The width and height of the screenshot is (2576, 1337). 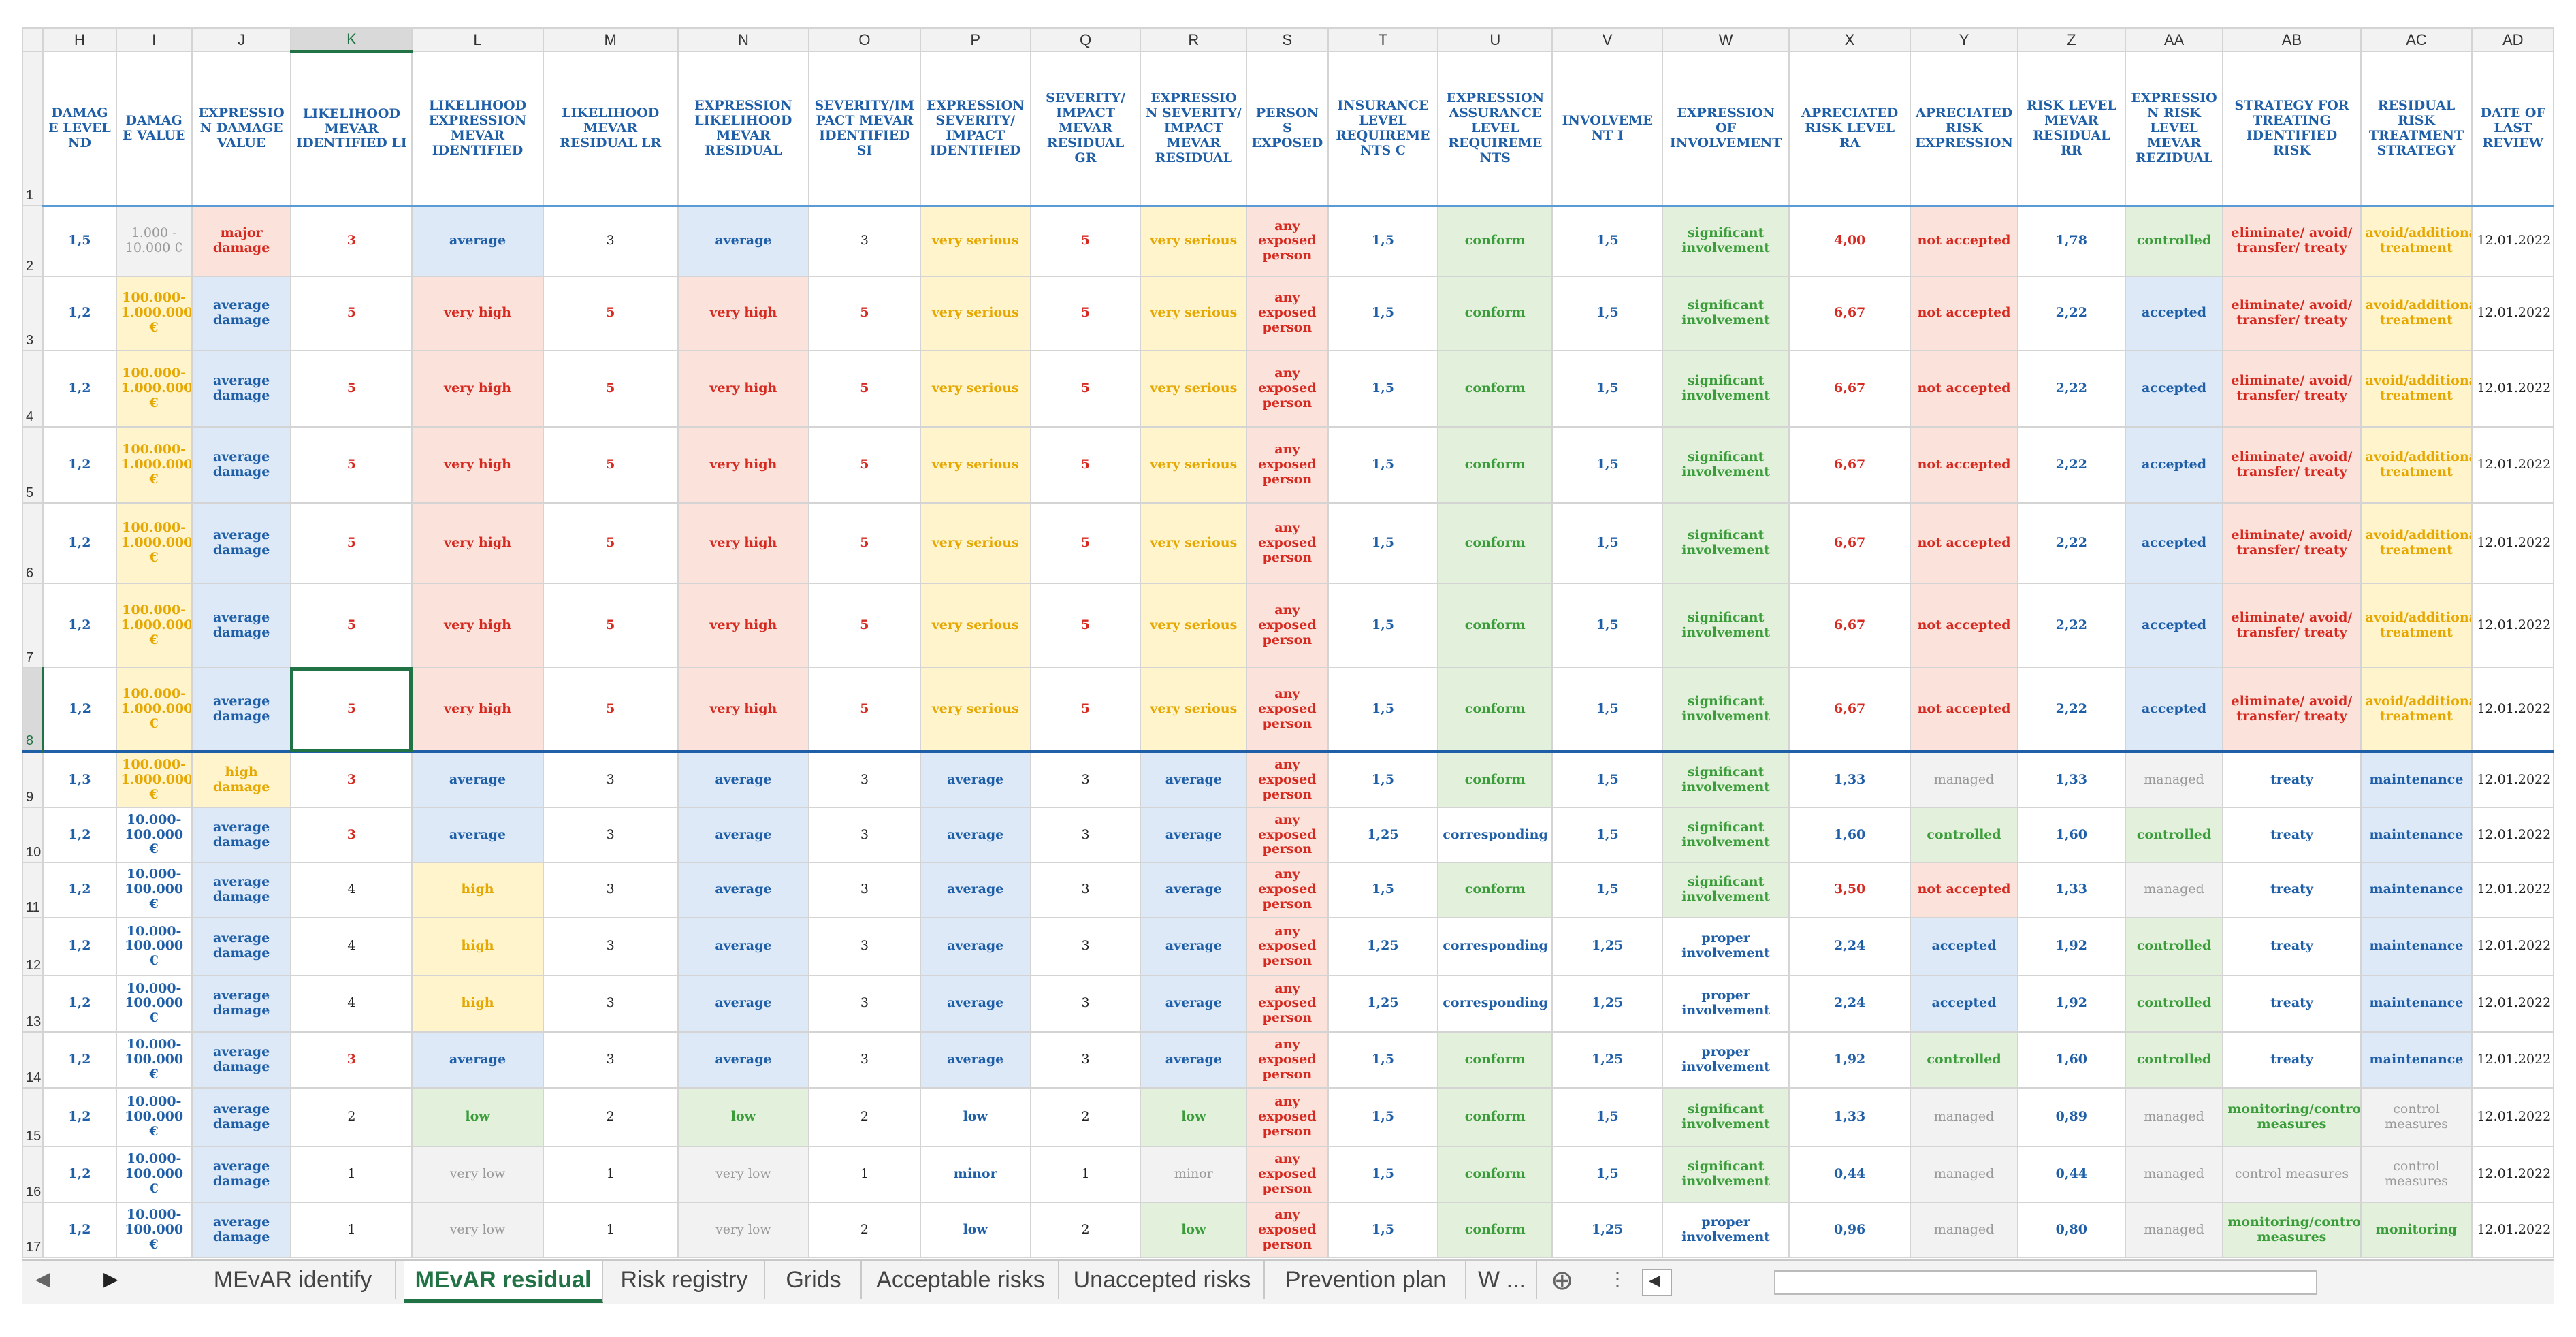 I want to click on cell-ad15: 12.01.2022, so click(x=2513, y=1117).